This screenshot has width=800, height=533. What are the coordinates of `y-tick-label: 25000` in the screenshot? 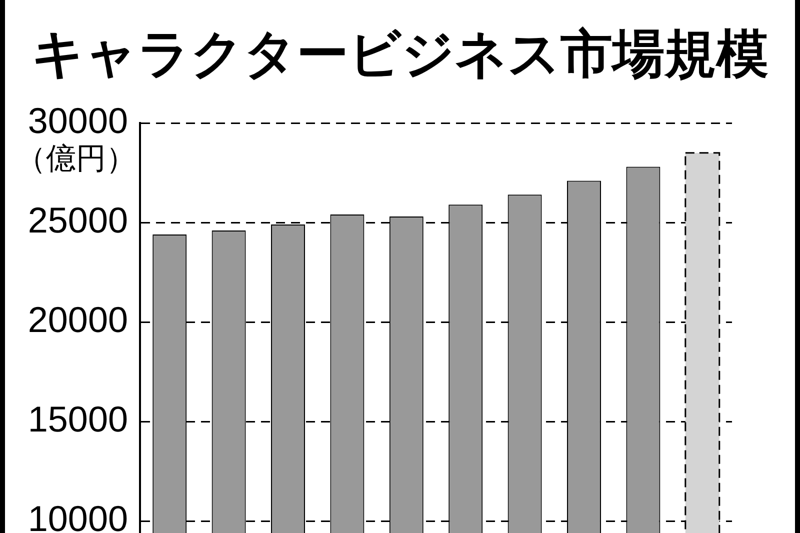 It's located at (78, 219).